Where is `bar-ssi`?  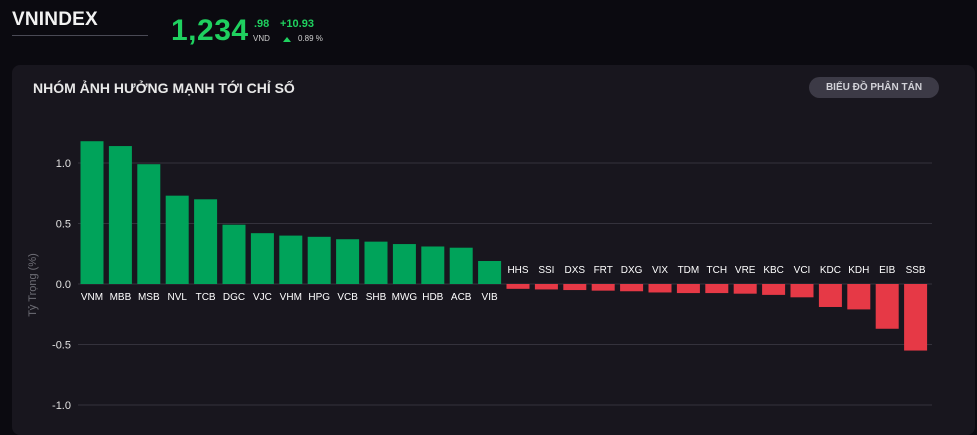
bar-ssi is located at coordinates (546, 287).